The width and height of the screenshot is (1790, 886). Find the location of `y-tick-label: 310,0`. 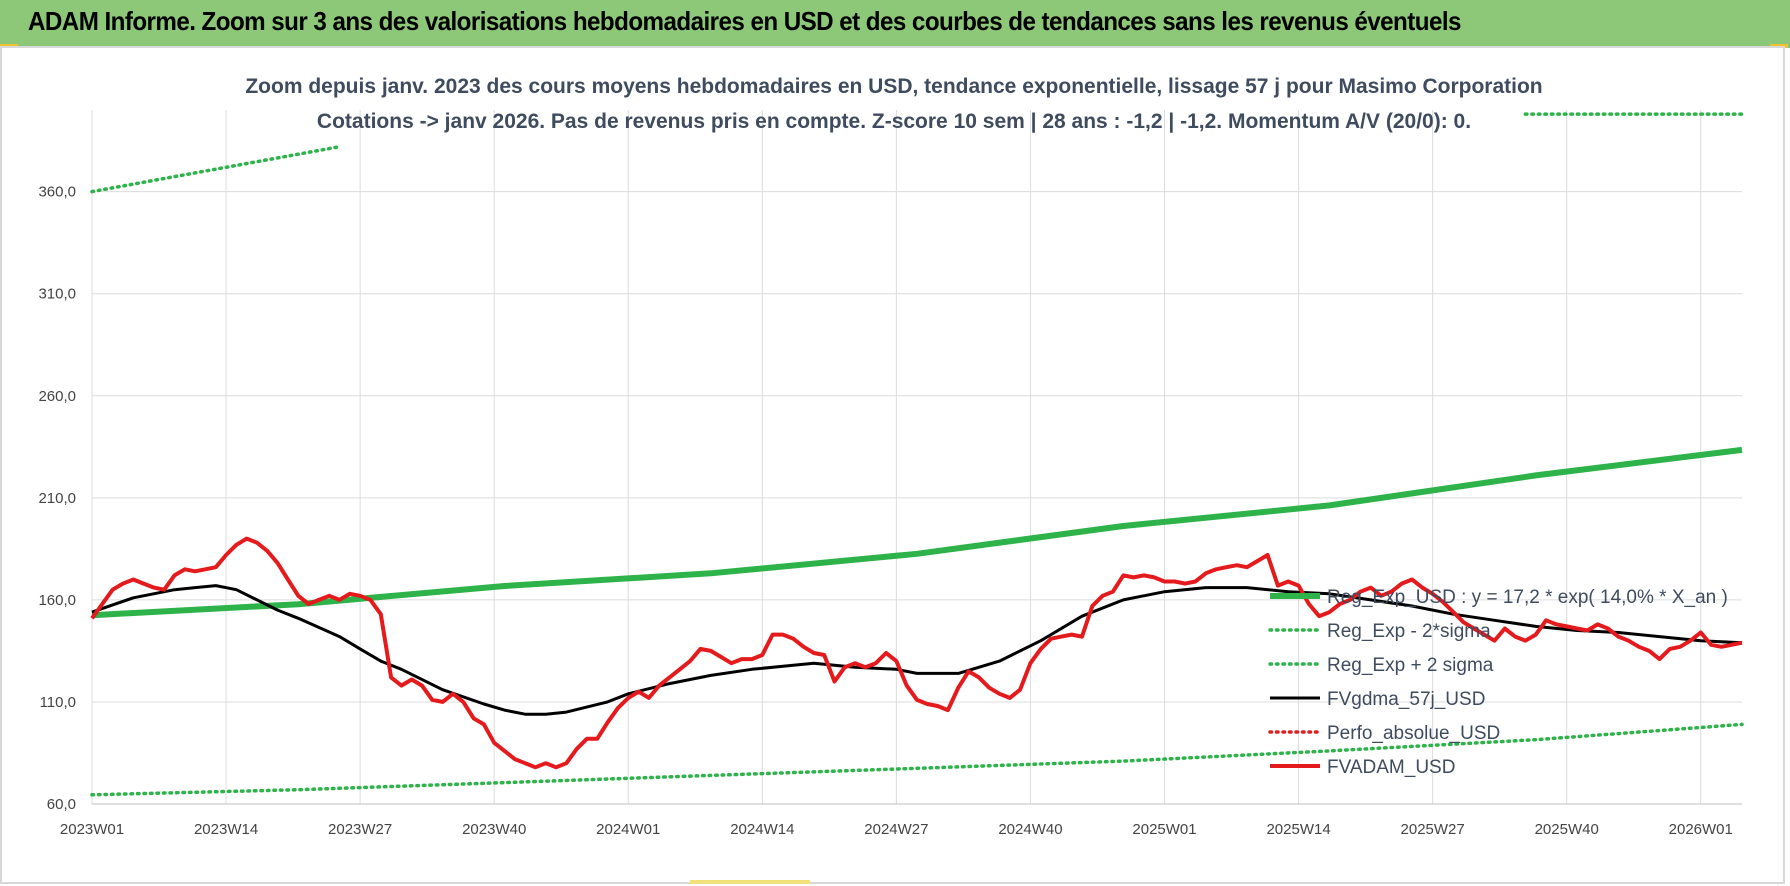

y-tick-label: 310,0 is located at coordinates (57, 294).